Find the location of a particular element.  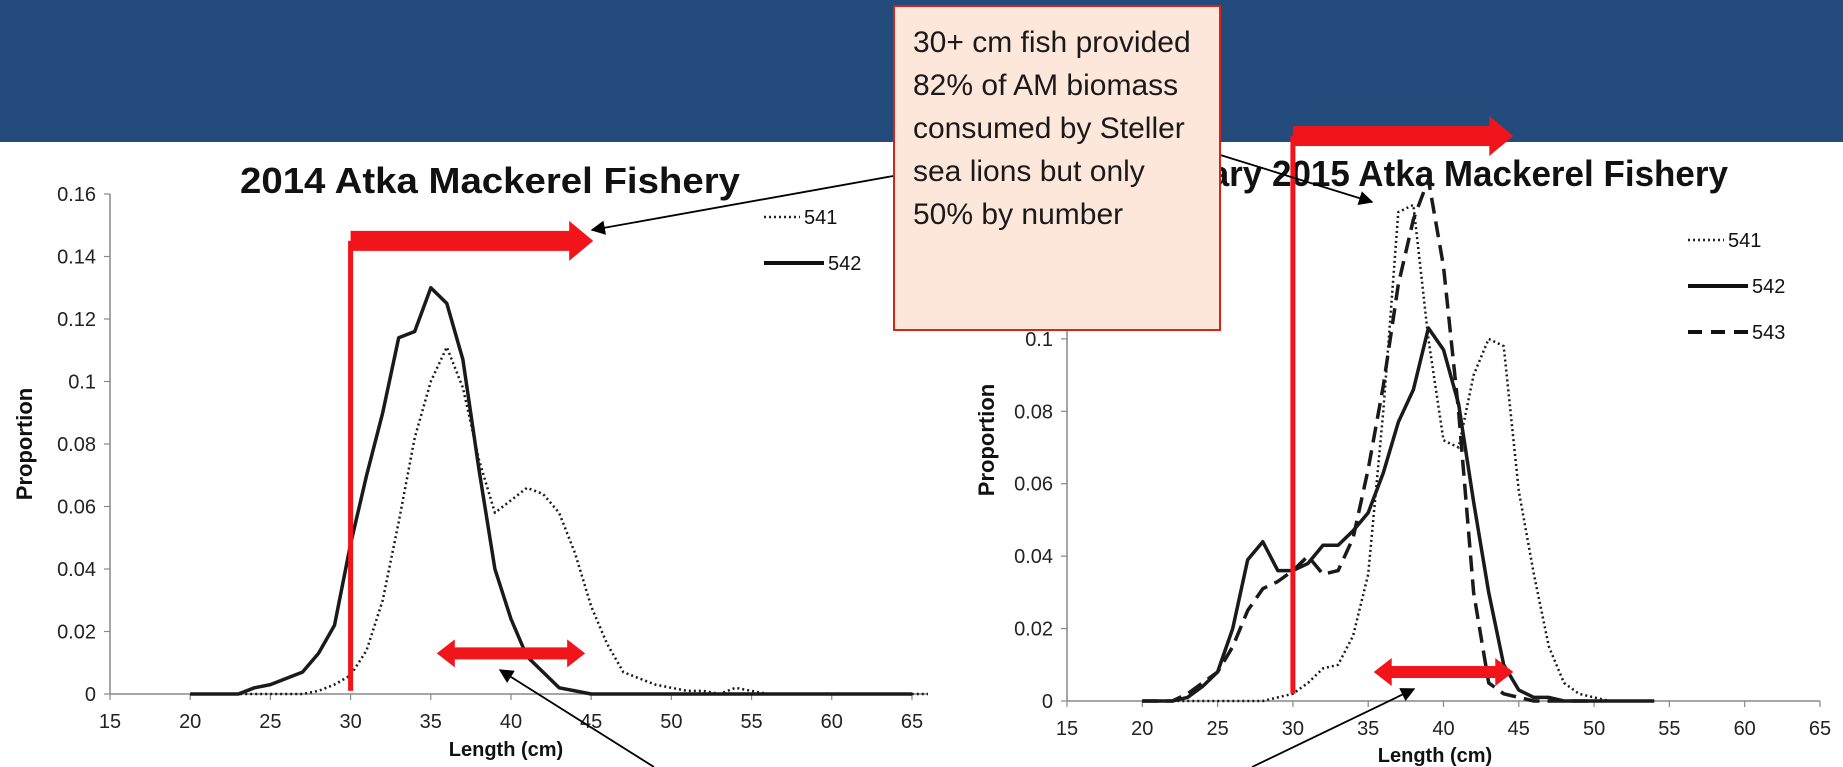

chart-2014-title: 2014 Atka Mackerel Fishery is located at coordinates (490, 180).